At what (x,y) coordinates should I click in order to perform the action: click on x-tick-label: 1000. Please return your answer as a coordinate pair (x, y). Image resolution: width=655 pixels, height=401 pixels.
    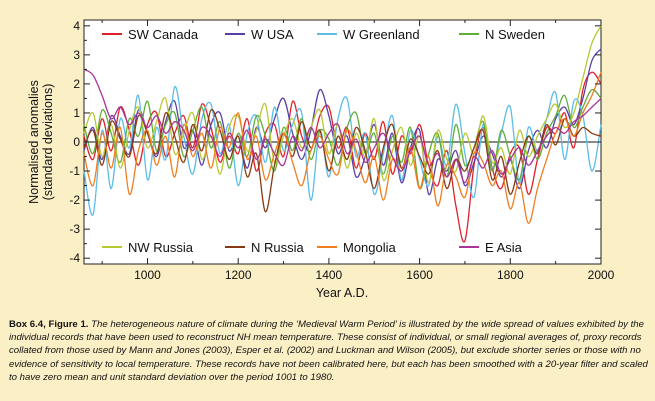
    Looking at the image, I should click on (147, 275).